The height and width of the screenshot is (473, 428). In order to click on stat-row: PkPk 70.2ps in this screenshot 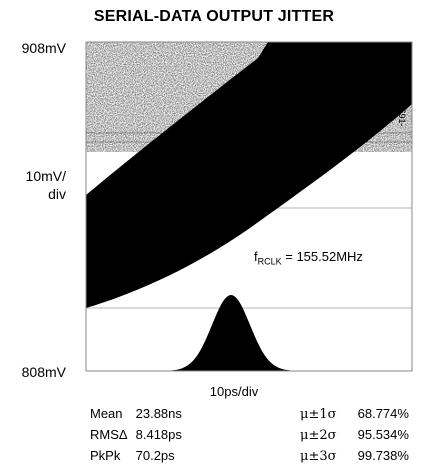, I will do `click(132, 455)`.